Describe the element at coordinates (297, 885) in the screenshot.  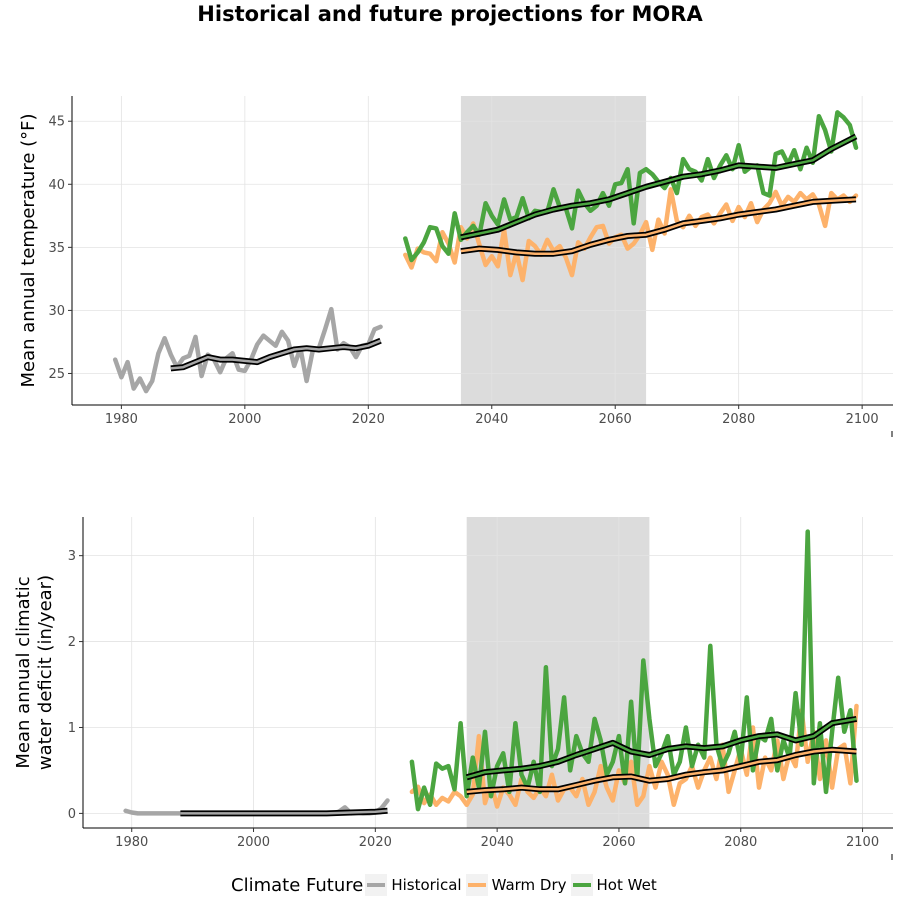
I see `legend-title: Climate Future` at that location.